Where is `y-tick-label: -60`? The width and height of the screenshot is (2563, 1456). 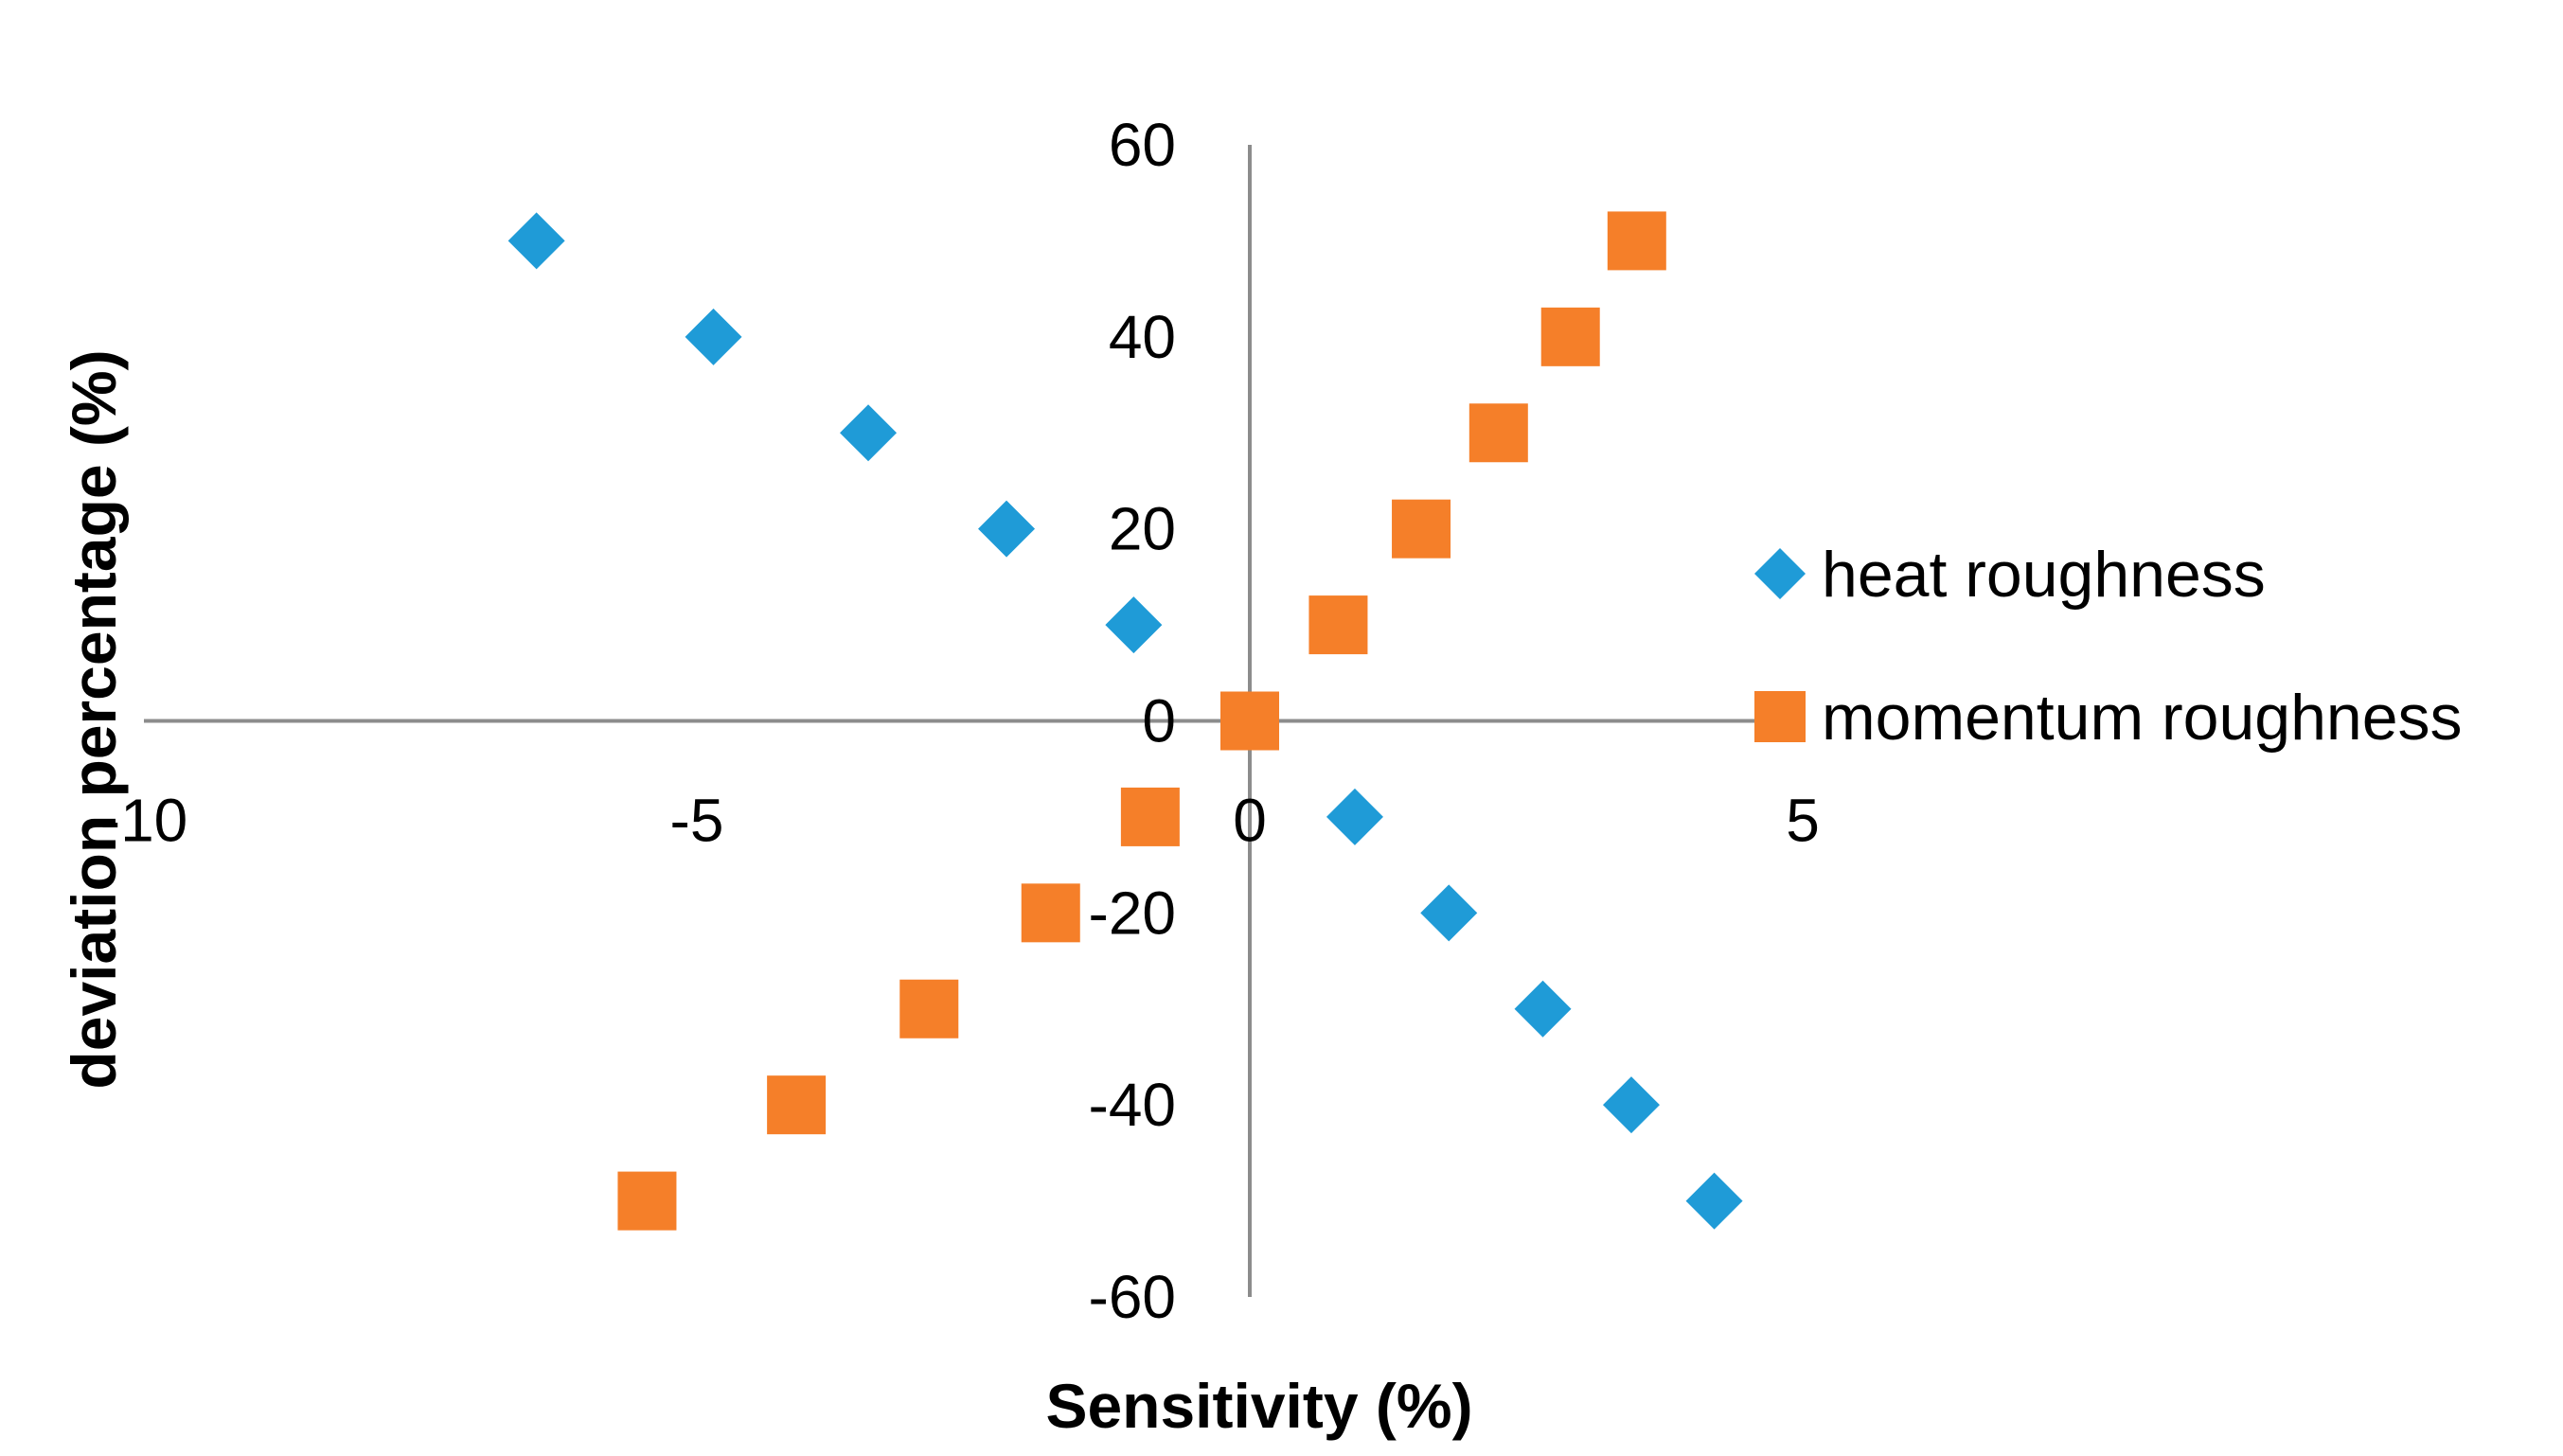
y-tick-label: -60 is located at coordinates (1133, 1297).